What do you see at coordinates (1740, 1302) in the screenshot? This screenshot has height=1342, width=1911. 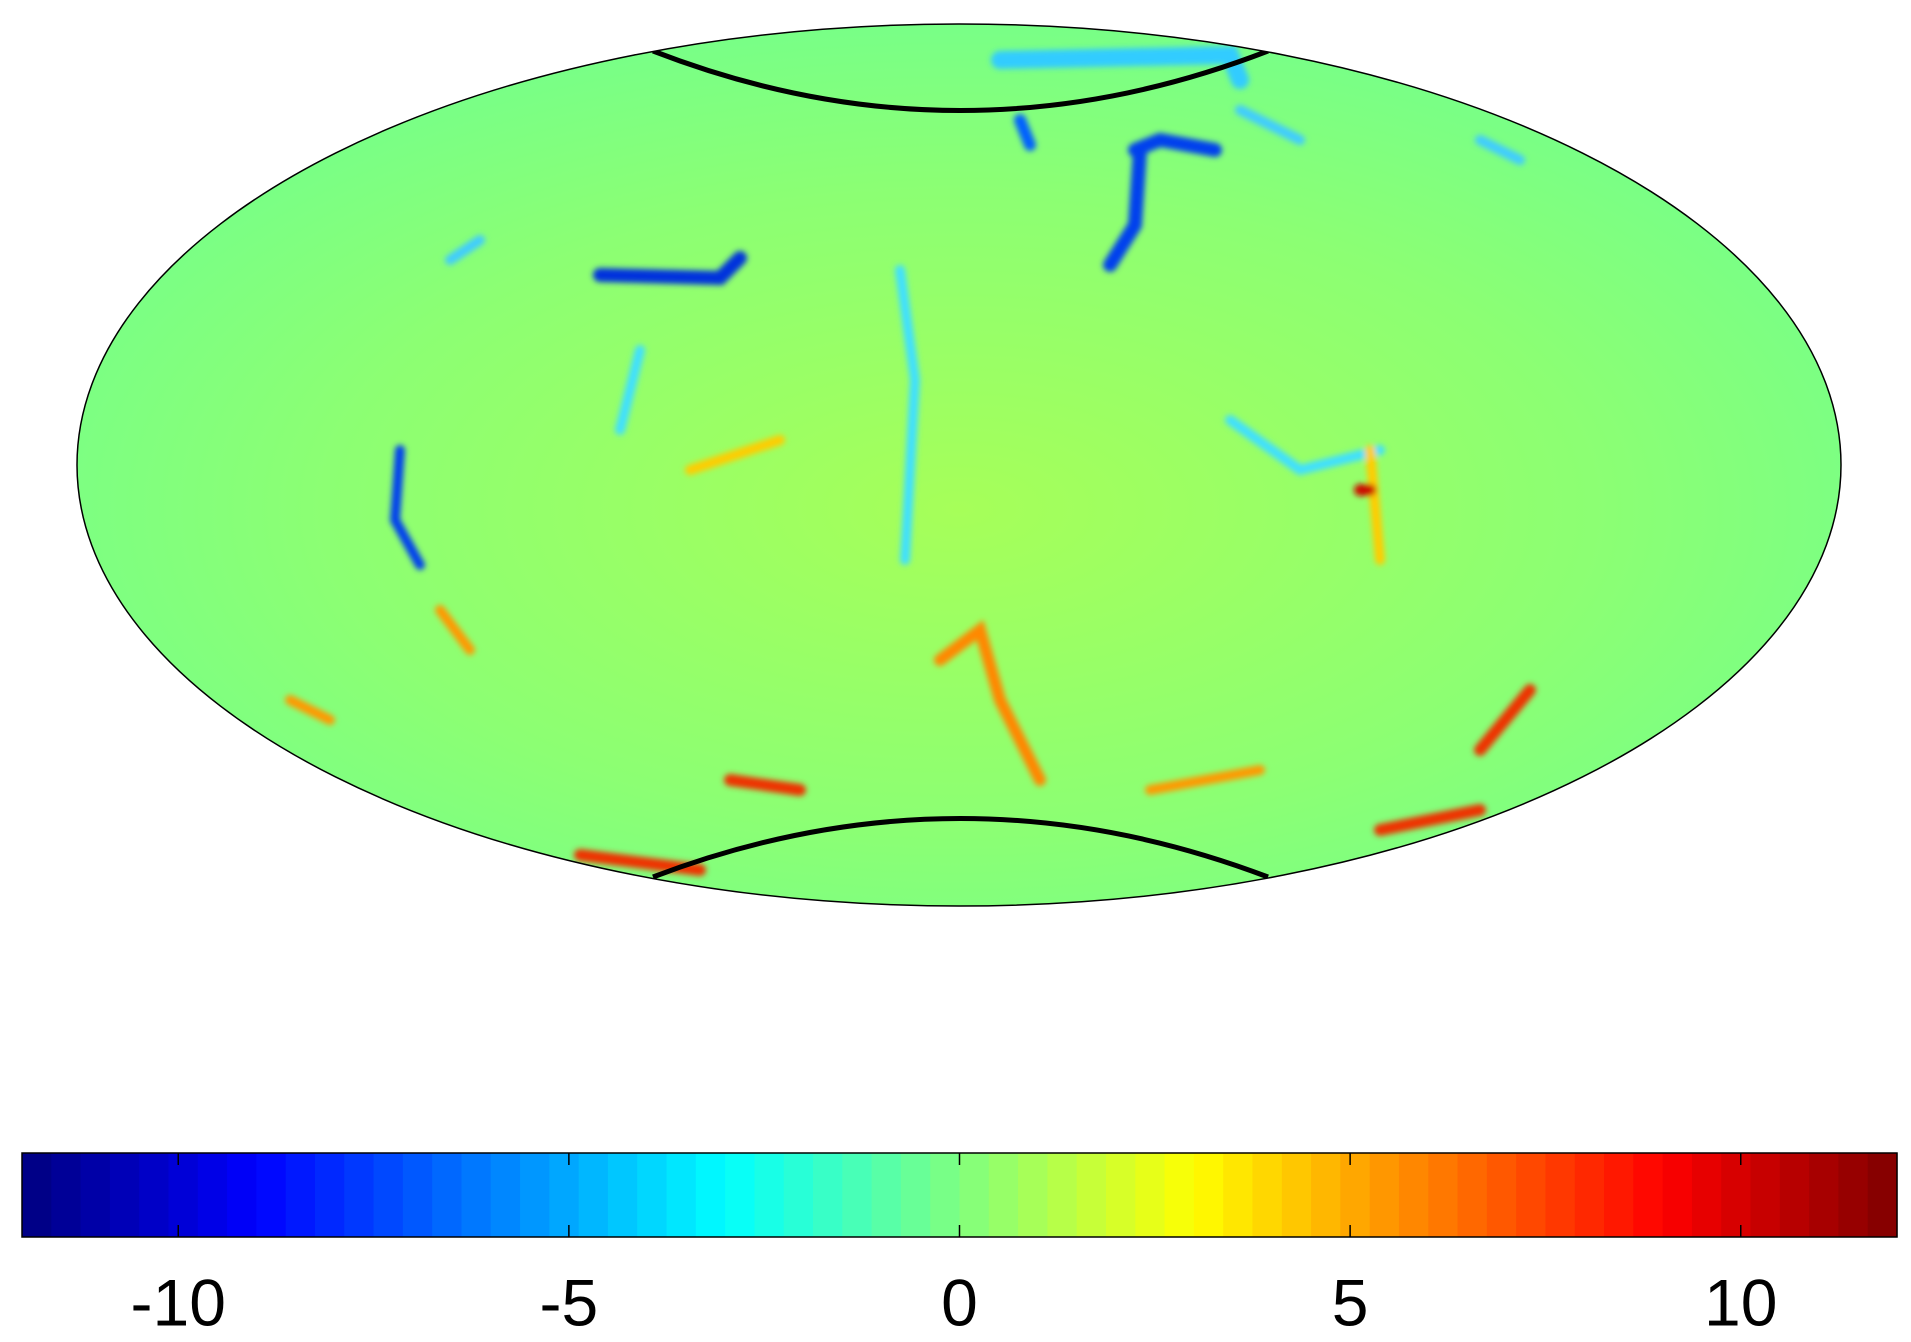 I see `tick-label: 10` at bounding box center [1740, 1302].